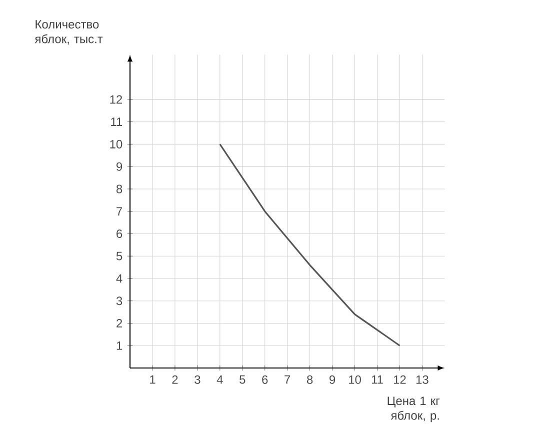 The height and width of the screenshot is (436, 545). Describe the element at coordinates (310, 379) in the screenshot. I see `x-tick-label: 8` at that location.